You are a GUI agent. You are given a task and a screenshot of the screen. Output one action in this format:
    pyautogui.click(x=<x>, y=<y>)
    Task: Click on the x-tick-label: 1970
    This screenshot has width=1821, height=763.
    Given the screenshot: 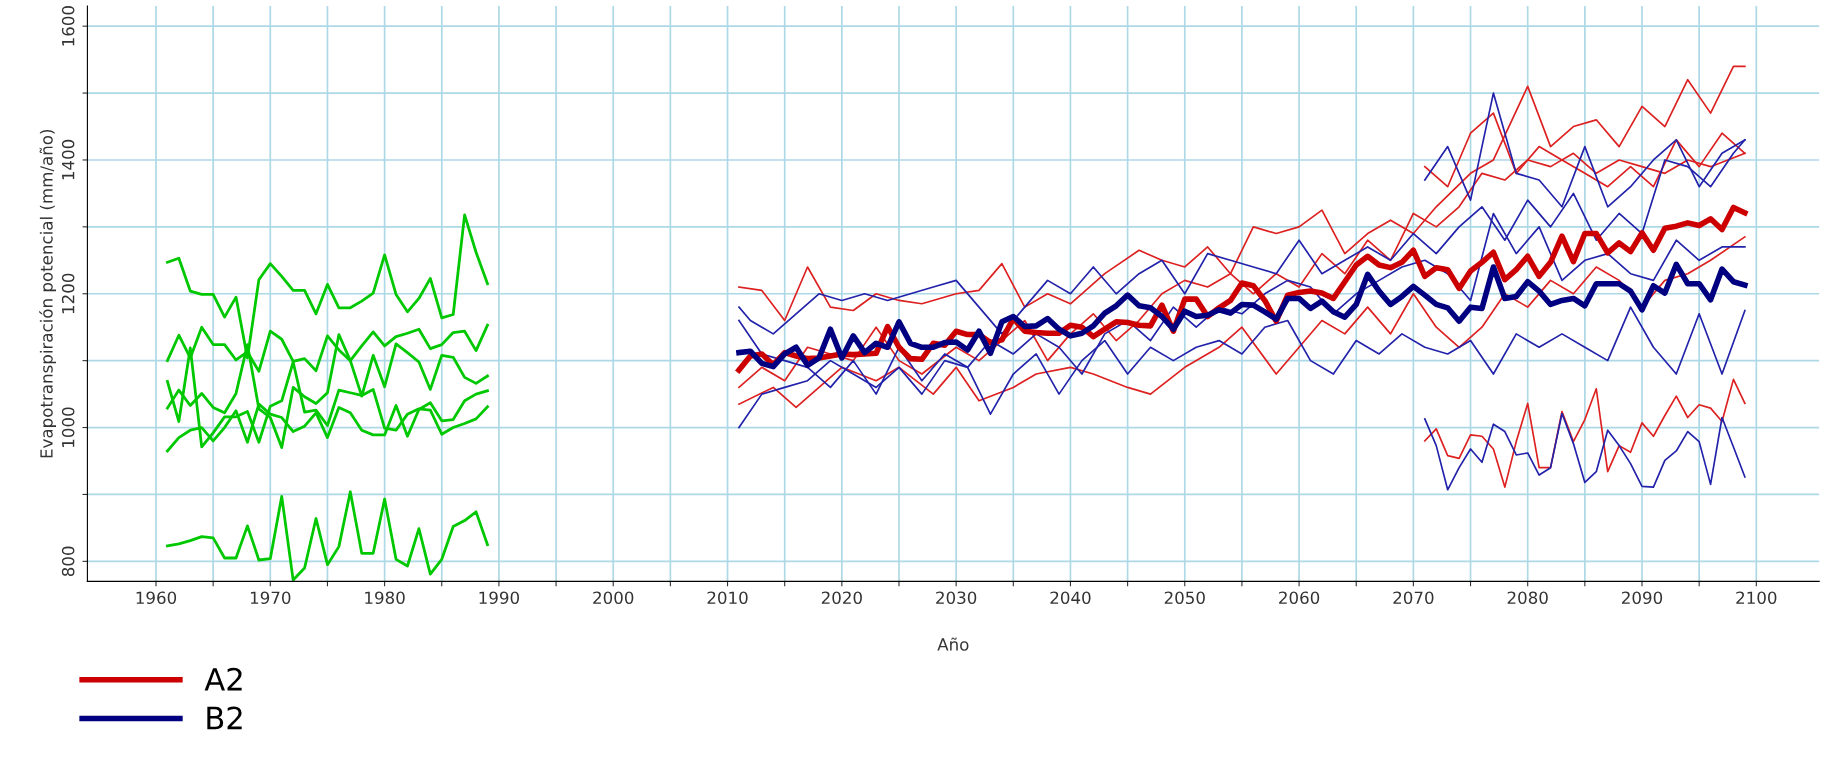 What is the action you would take?
    pyautogui.click(x=270, y=598)
    